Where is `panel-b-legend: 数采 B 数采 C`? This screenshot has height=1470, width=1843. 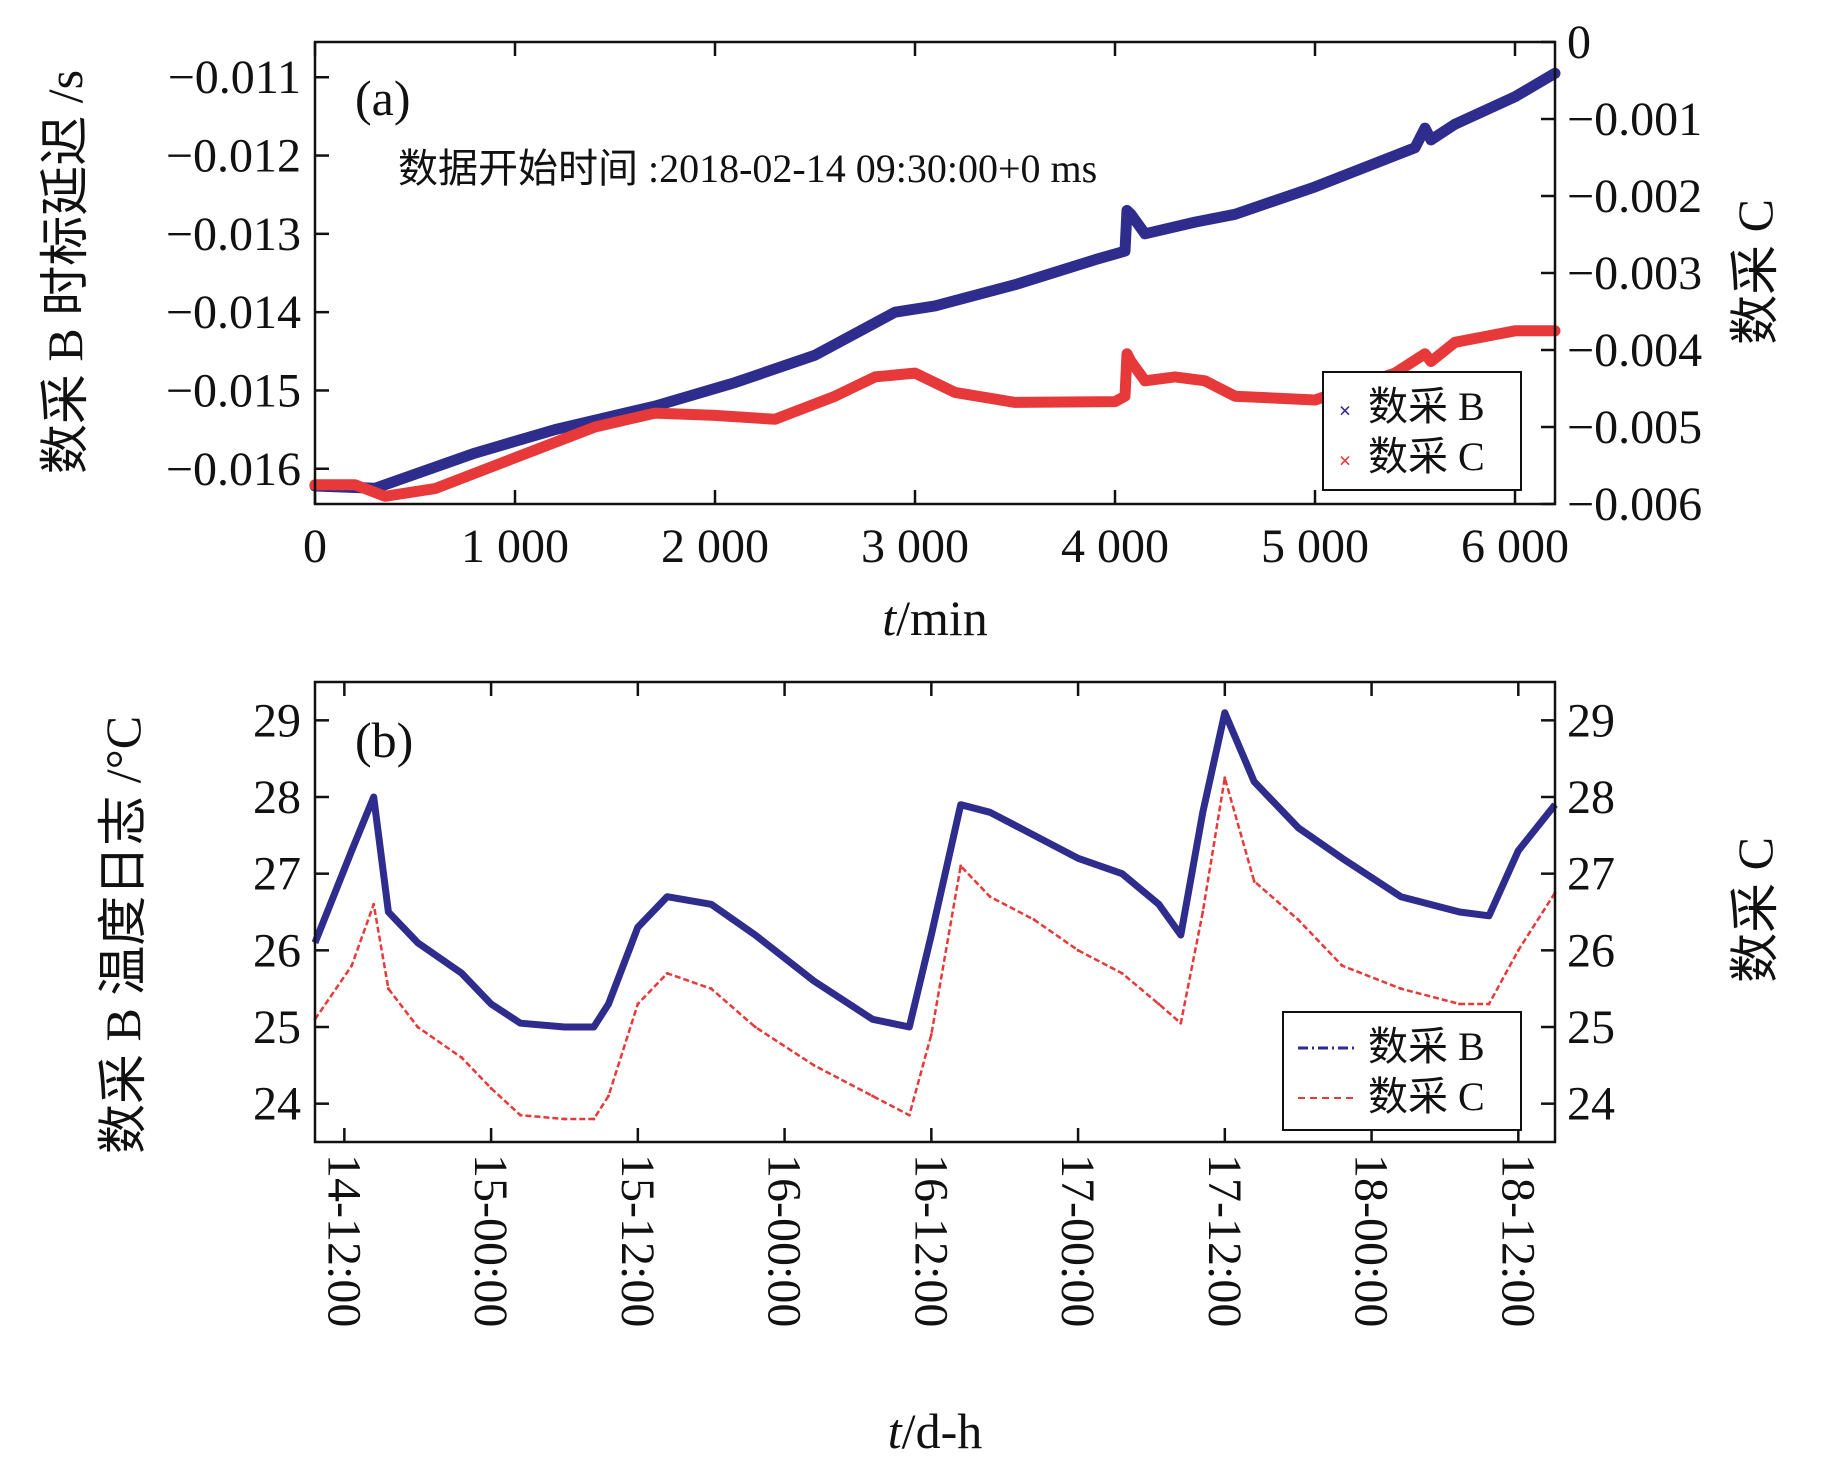 panel-b-legend: 数采 B 数采 C is located at coordinates (1402, 1071).